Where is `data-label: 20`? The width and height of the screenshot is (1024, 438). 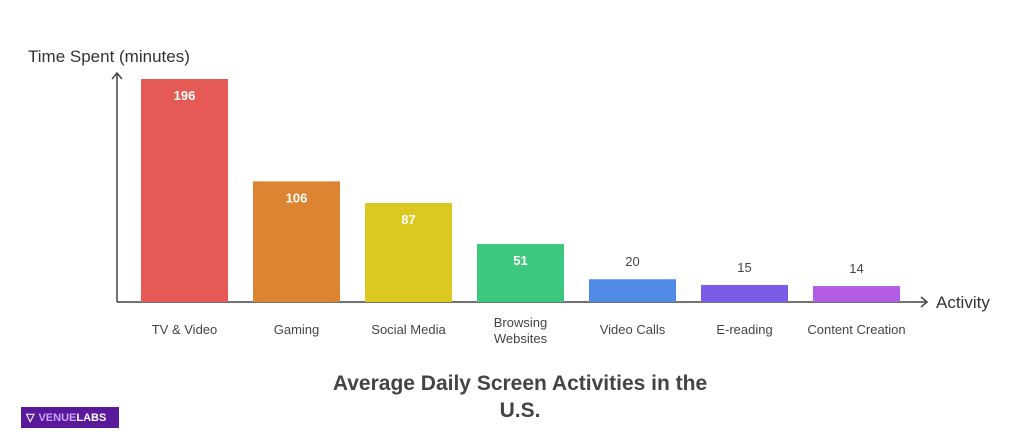 data-label: 20 is located at coordinates (632, 261).